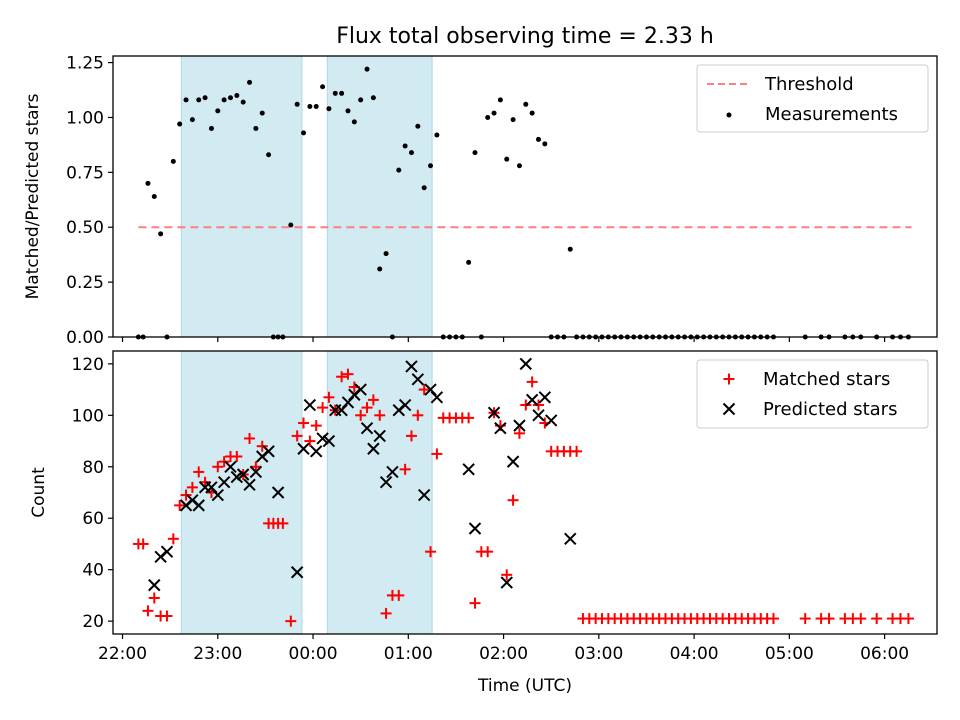  I want to click on x-tick-label: 22:00, so click(122, 654).